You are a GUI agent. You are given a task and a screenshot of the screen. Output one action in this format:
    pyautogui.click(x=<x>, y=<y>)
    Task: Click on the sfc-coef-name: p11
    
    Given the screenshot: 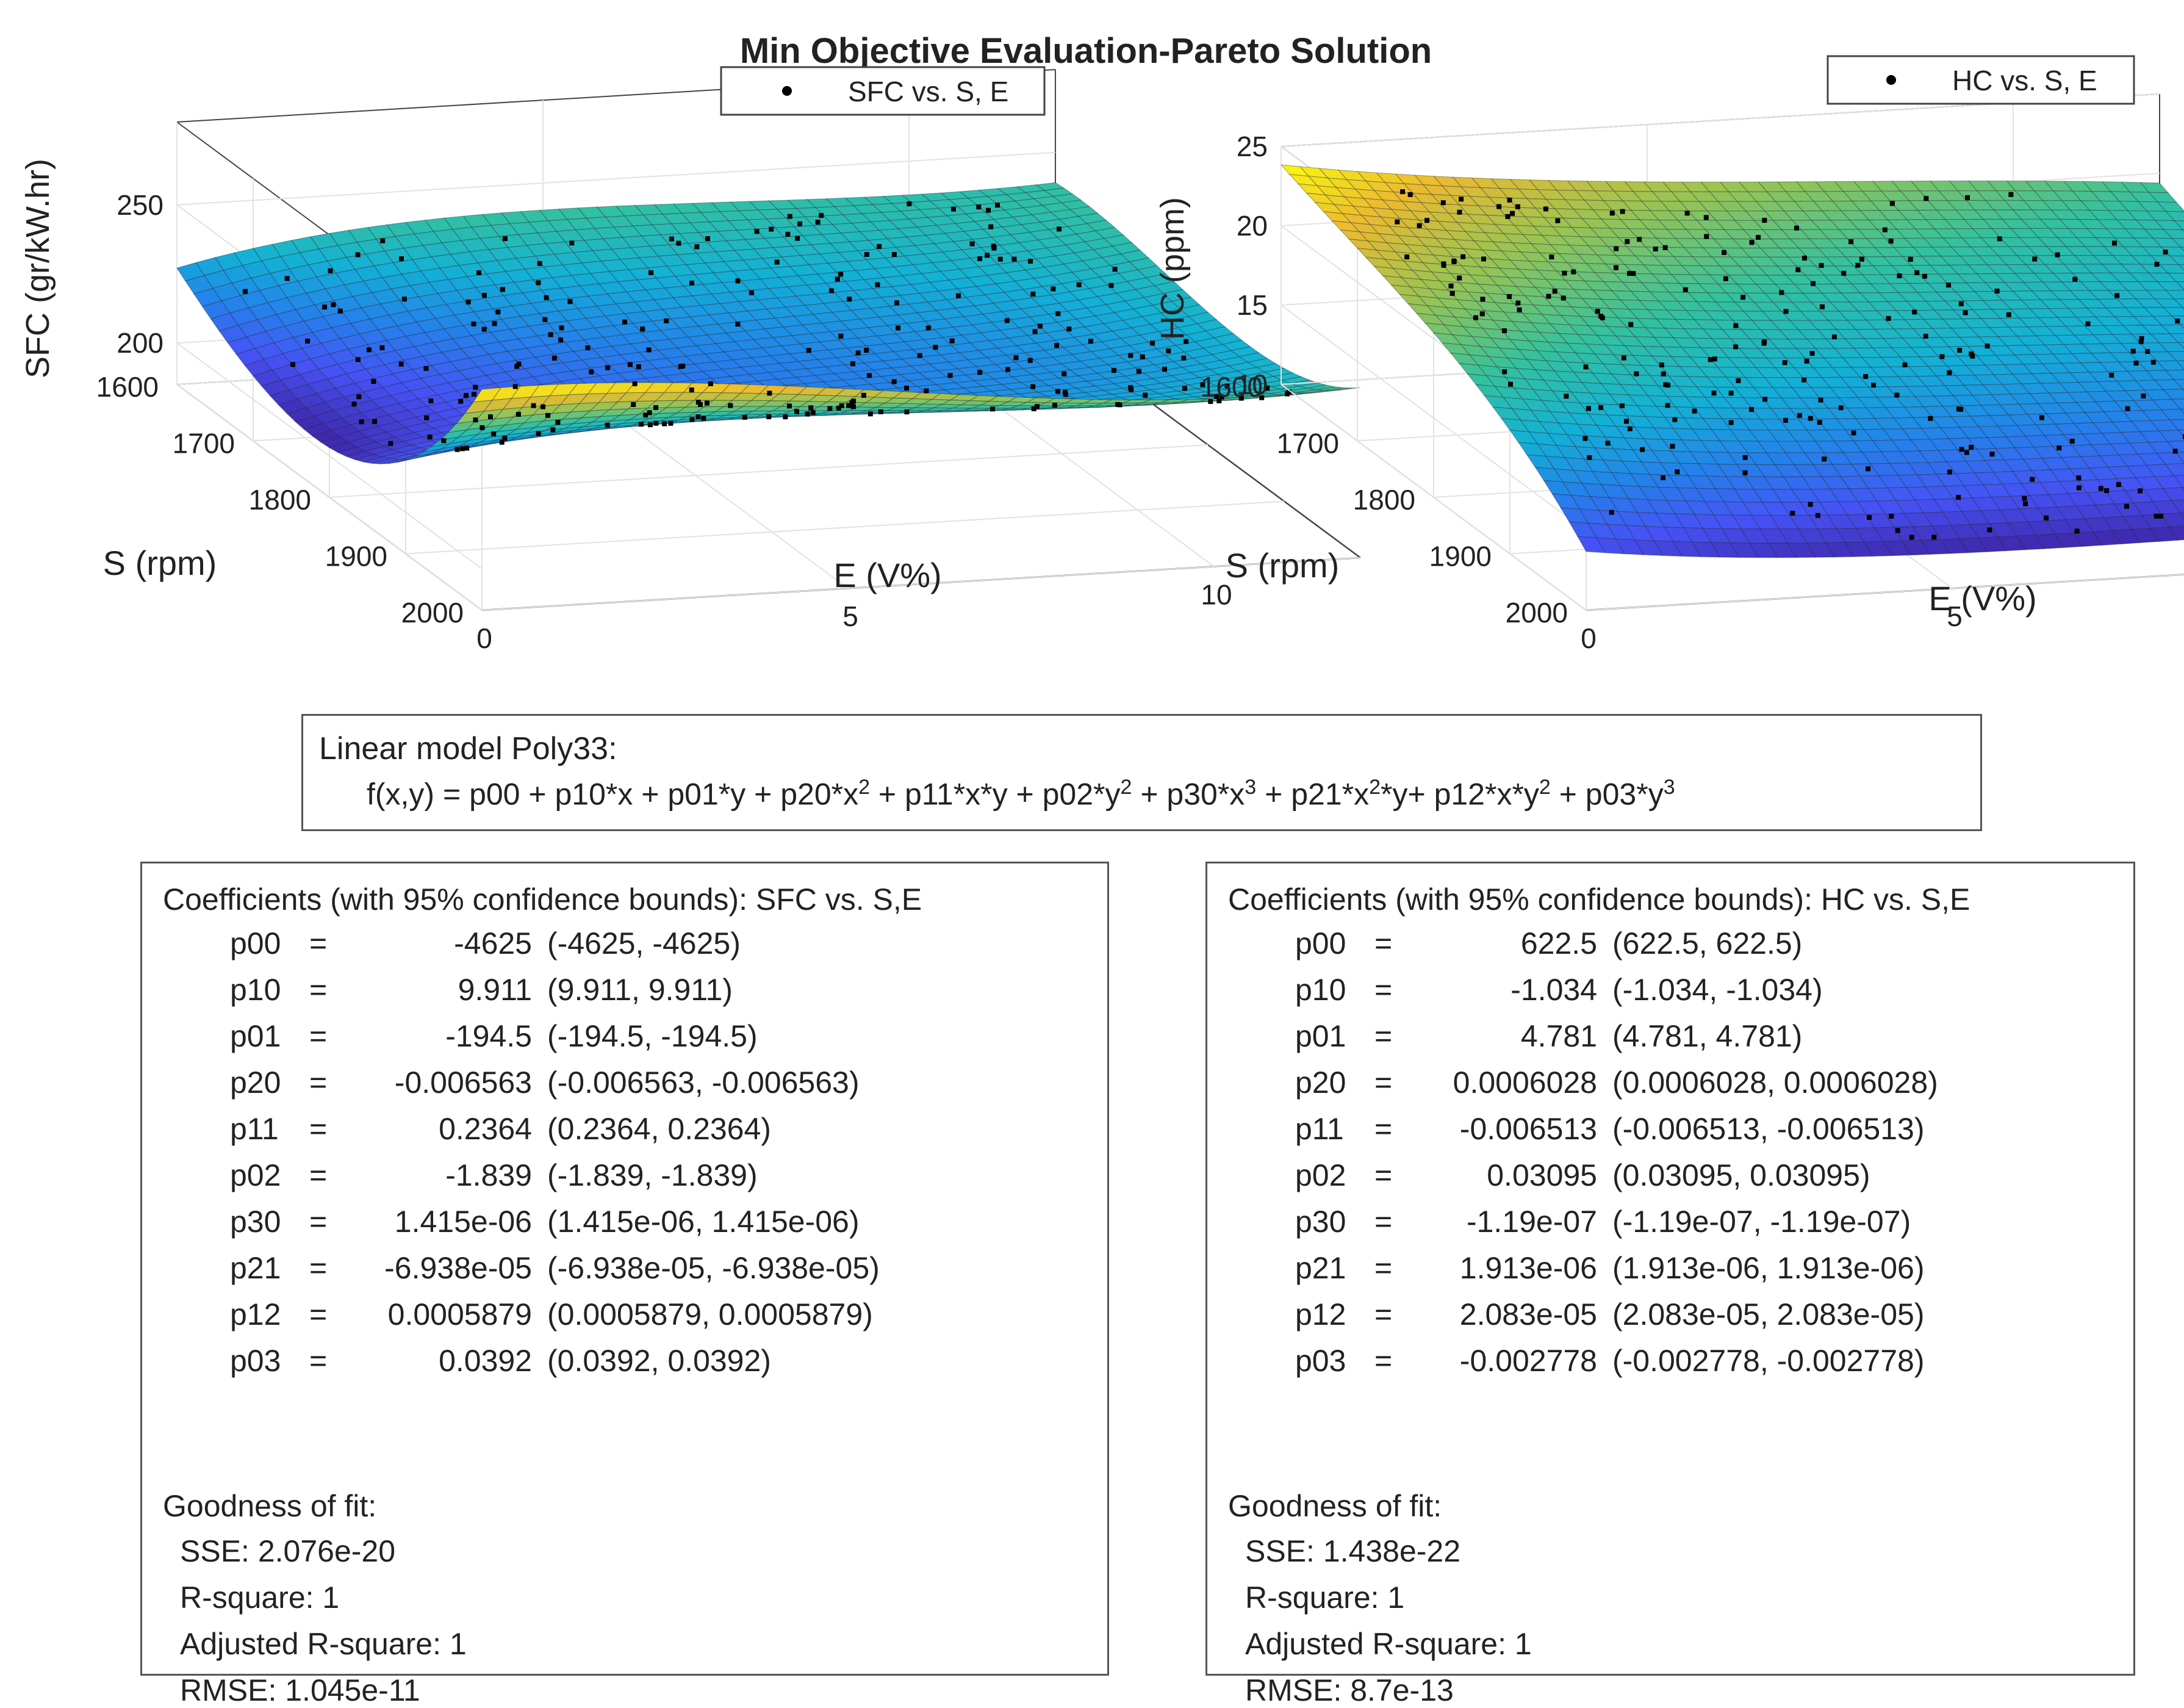 What is the action you would take?
    pyautogui.click(x=291, y=1129)
    